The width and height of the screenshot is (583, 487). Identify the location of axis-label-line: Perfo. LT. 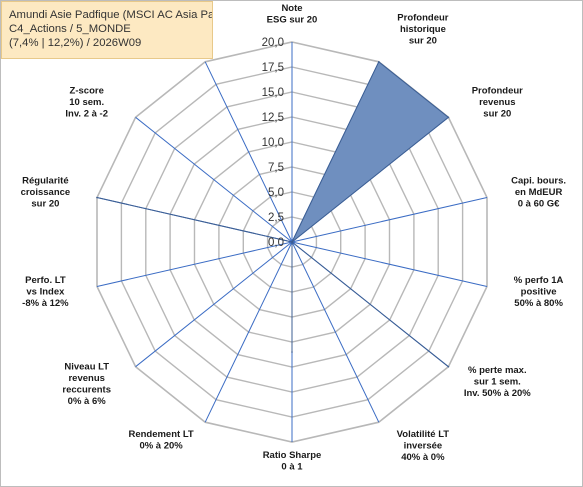
(45, 280).